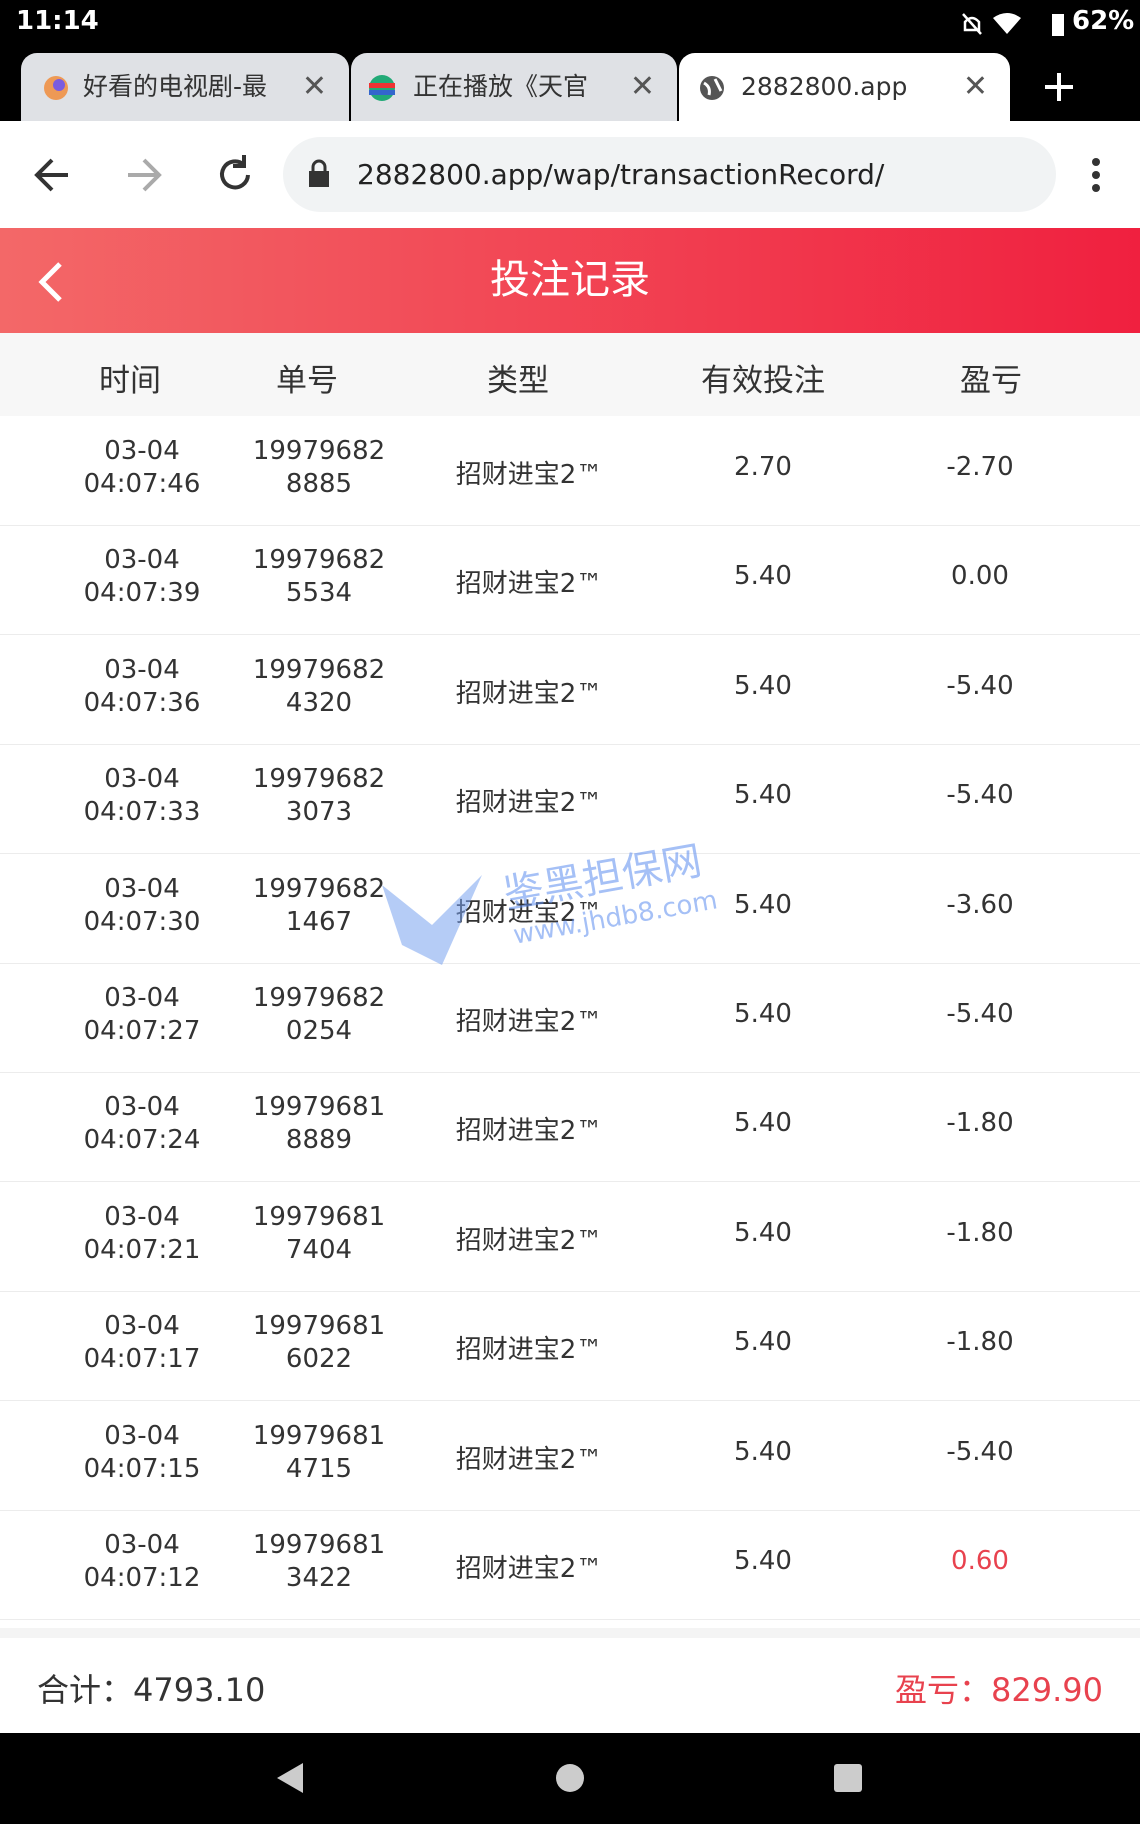 The height and width of the screenshot is (1828, 1140). I want to click on table-row: 03-04 04:07:30 19979682 1467 招财进宝2™ 5.40 -3.60, so click(570, 909).